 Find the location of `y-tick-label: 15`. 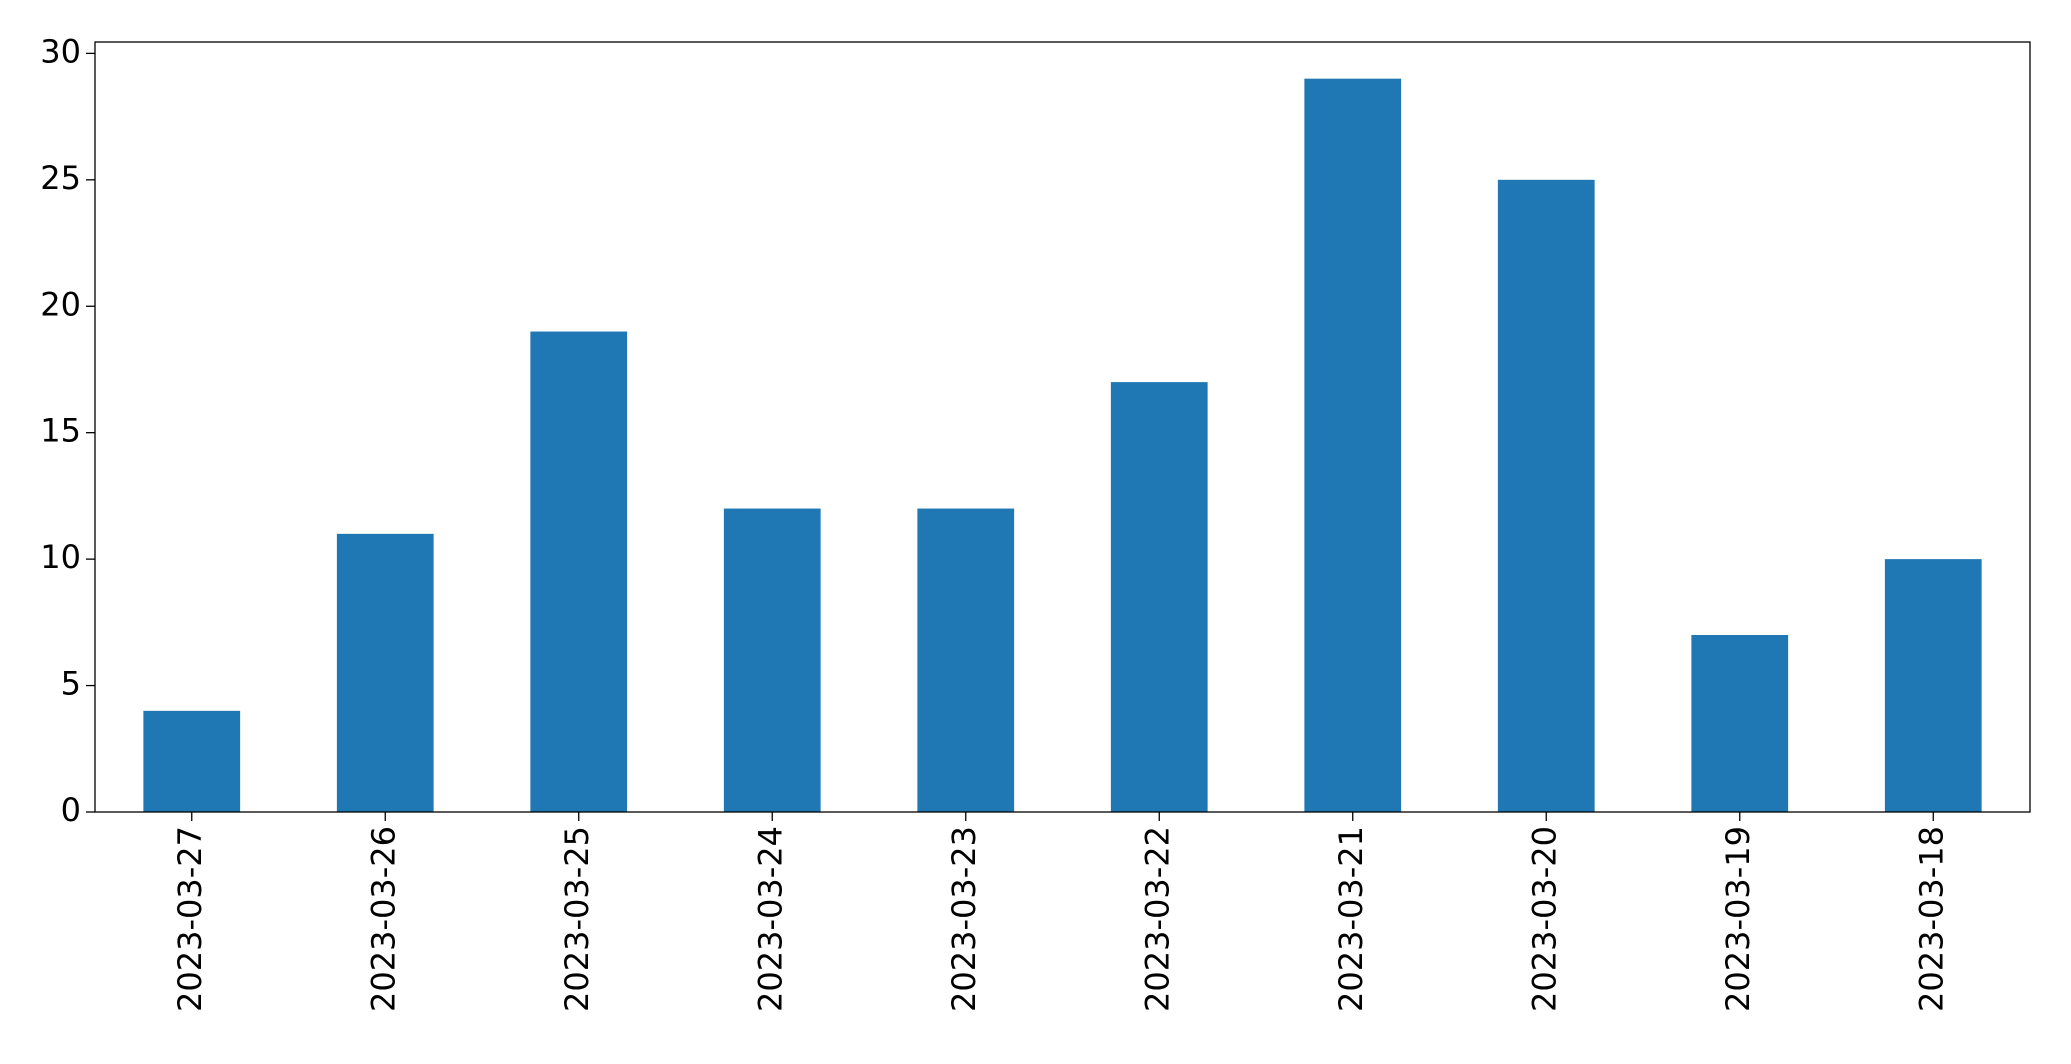

y-tick-label: 15 is located at coordinates (60, 431).